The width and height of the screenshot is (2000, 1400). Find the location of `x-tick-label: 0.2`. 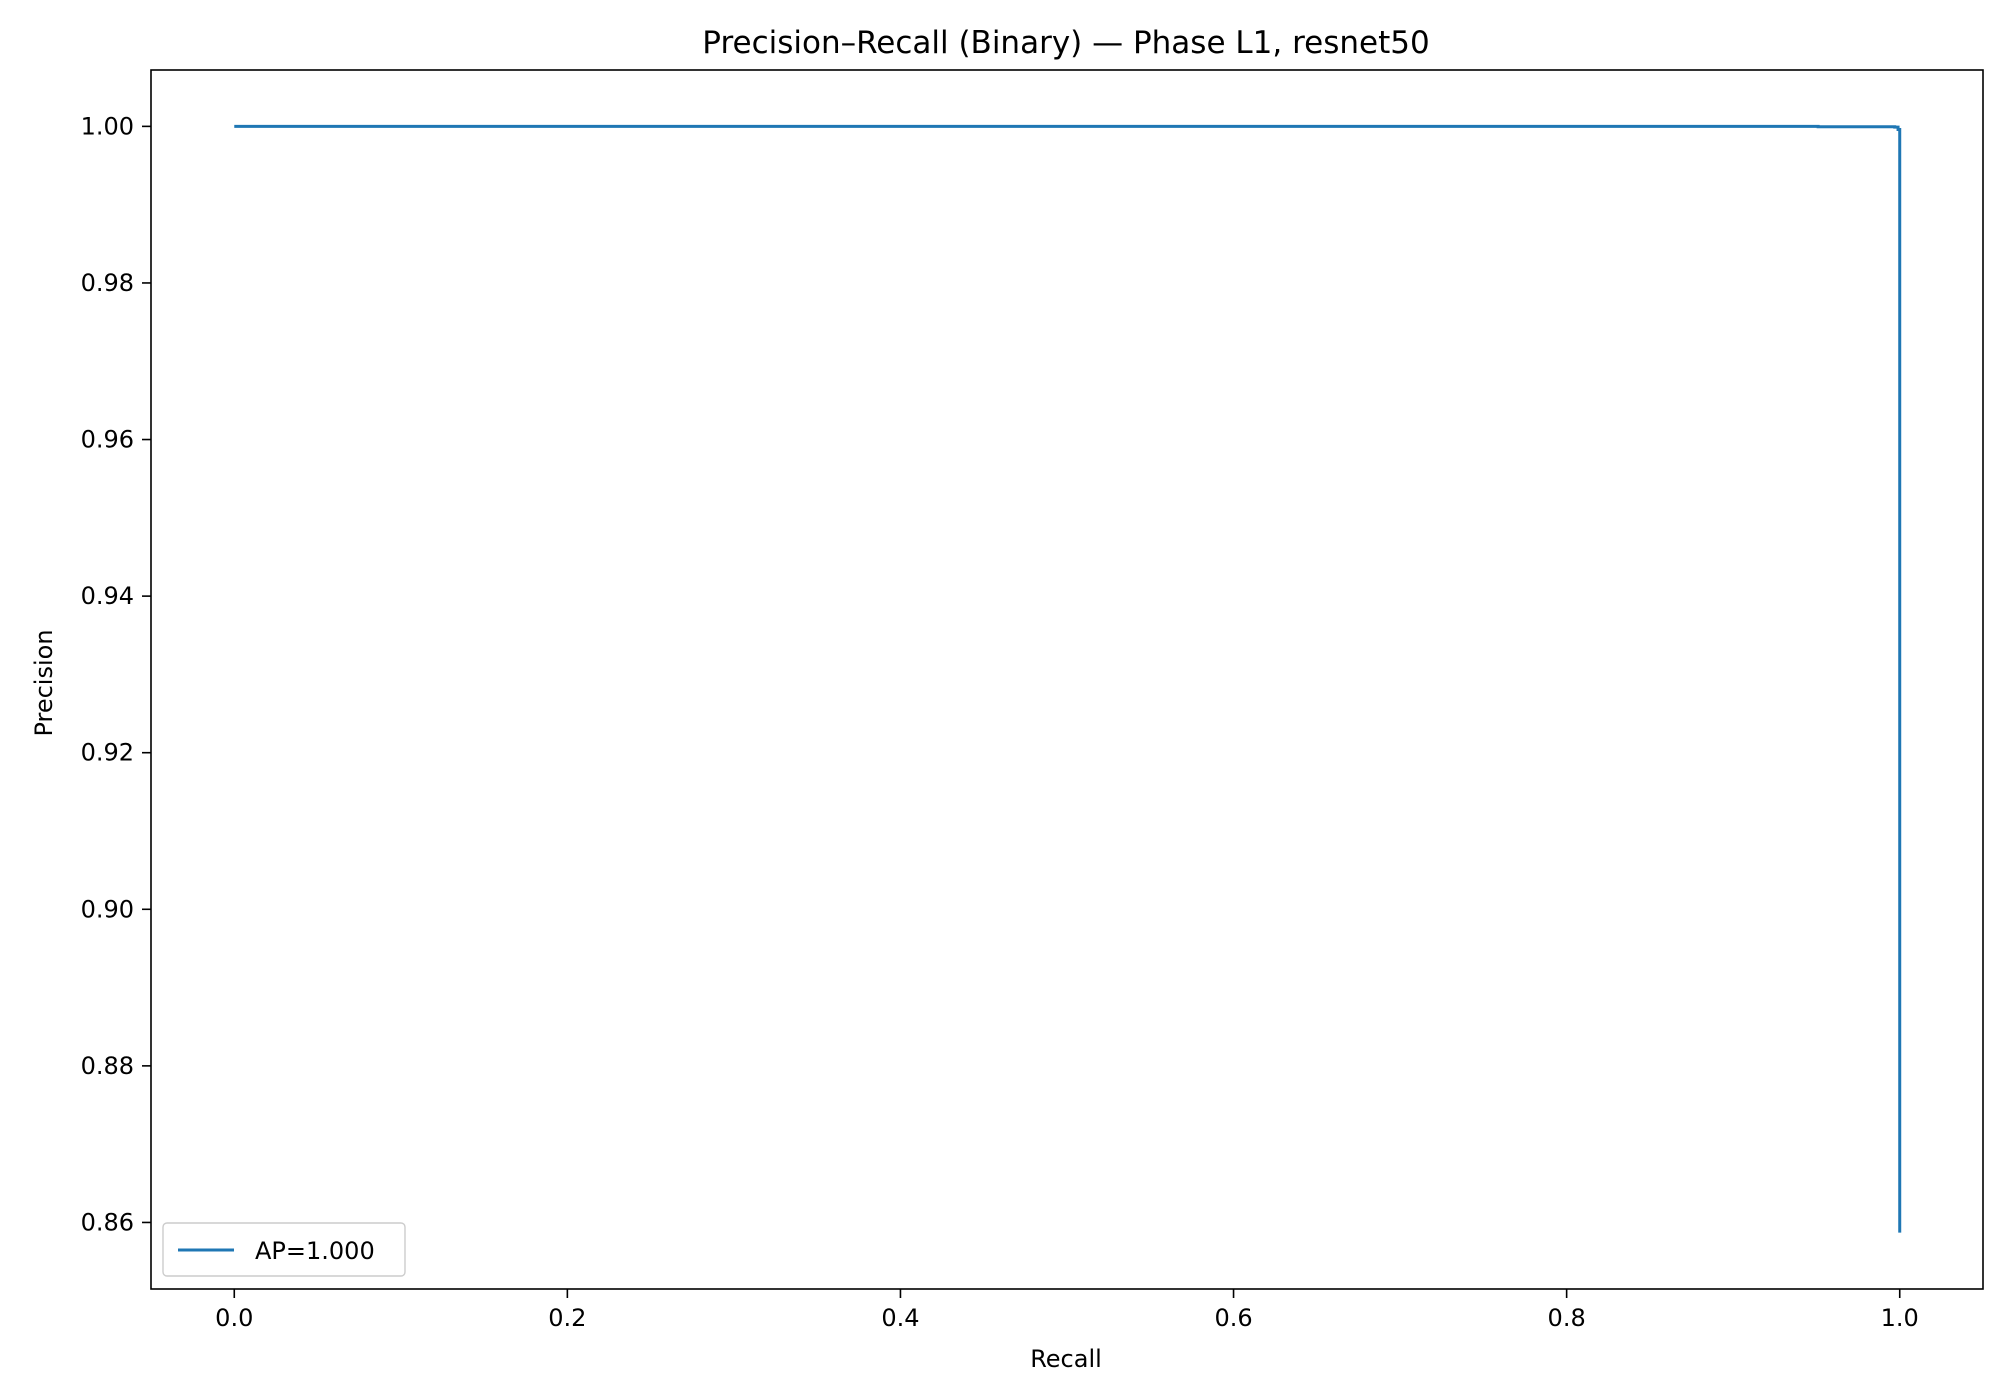

x-tick-label: 0.2 is located at coordinates (567, 1318).